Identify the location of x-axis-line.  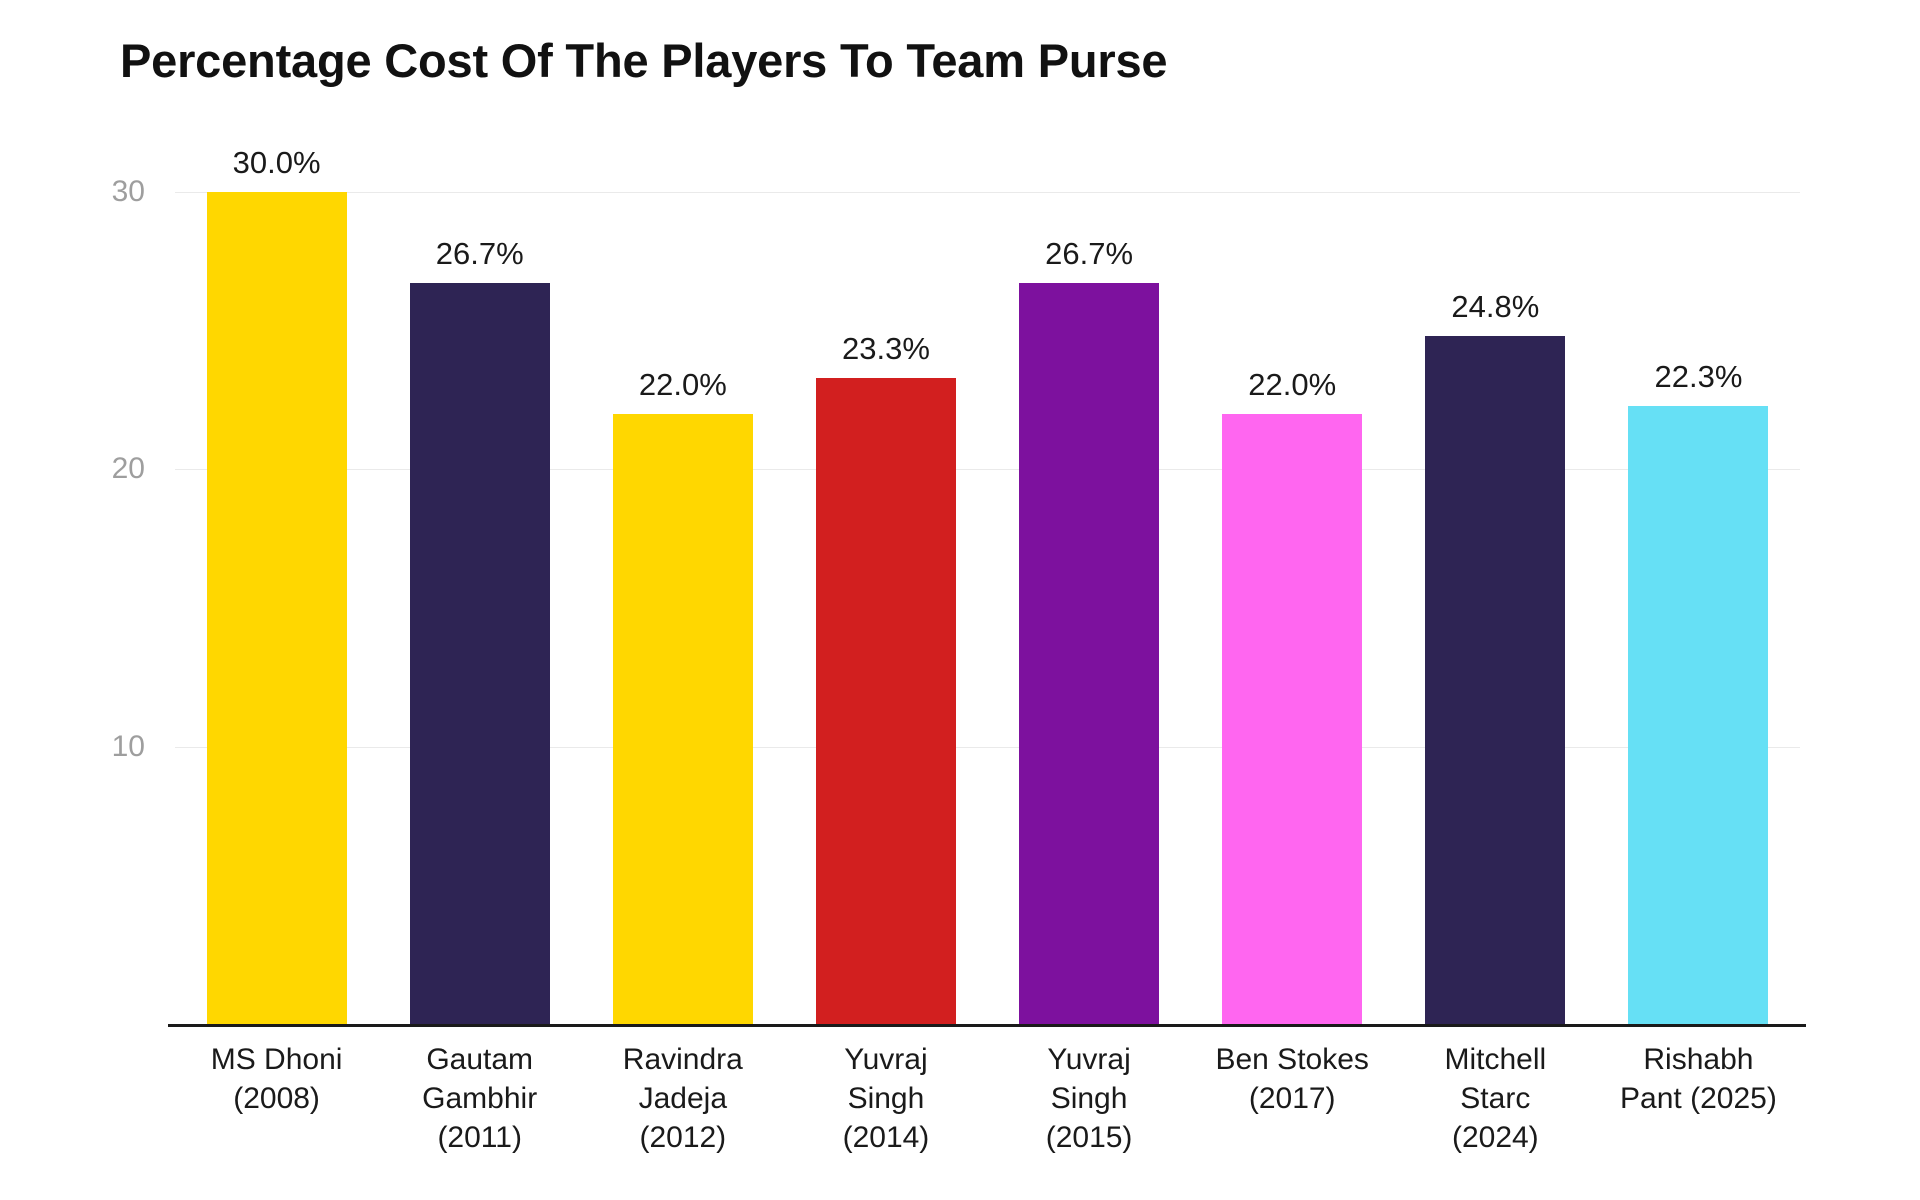
(987, 1025).